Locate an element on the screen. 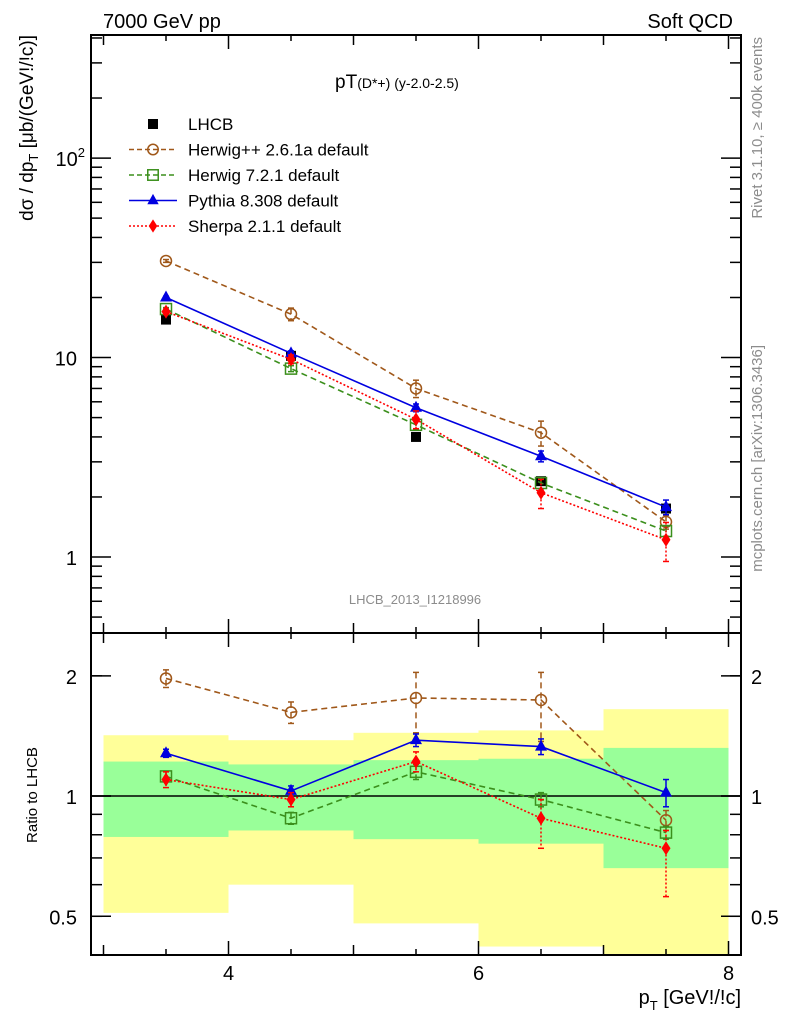  ylabel-sub: T is located at coordinates (33, 158).